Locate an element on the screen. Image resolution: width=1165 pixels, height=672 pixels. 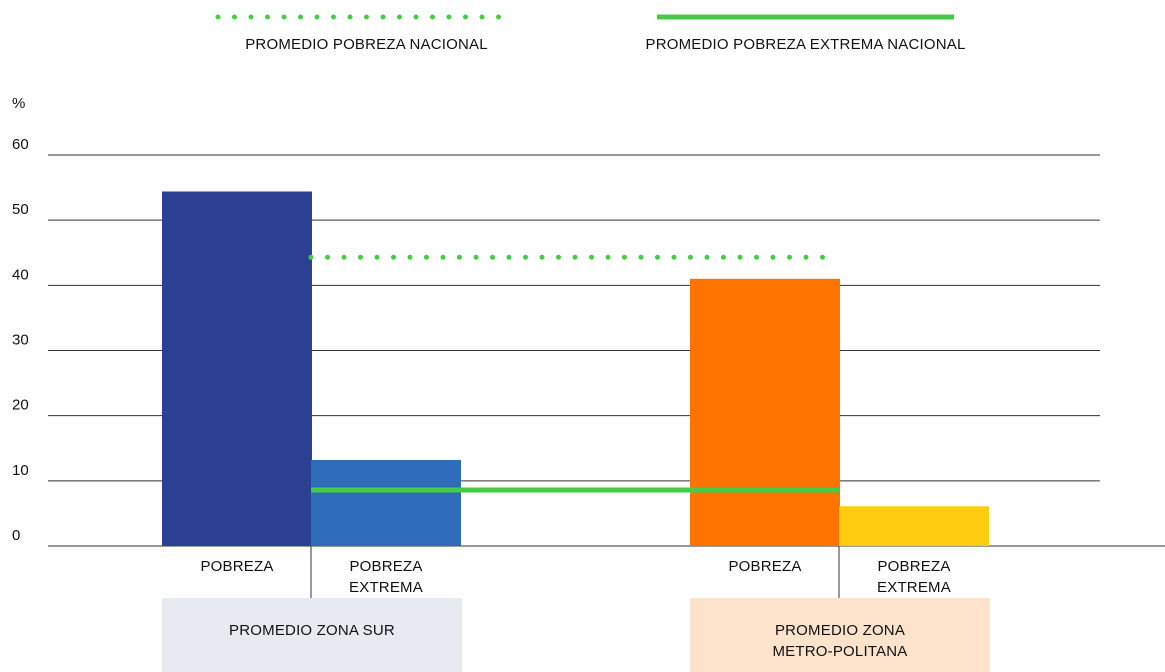
y-tick-label: 30 is located at coordinates (20, 339).